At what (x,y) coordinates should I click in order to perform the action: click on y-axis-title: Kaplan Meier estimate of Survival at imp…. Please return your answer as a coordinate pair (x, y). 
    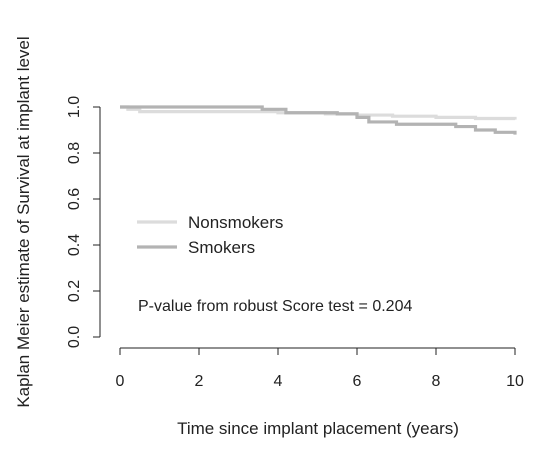
    Looking at the image, I should click on (23, 221).